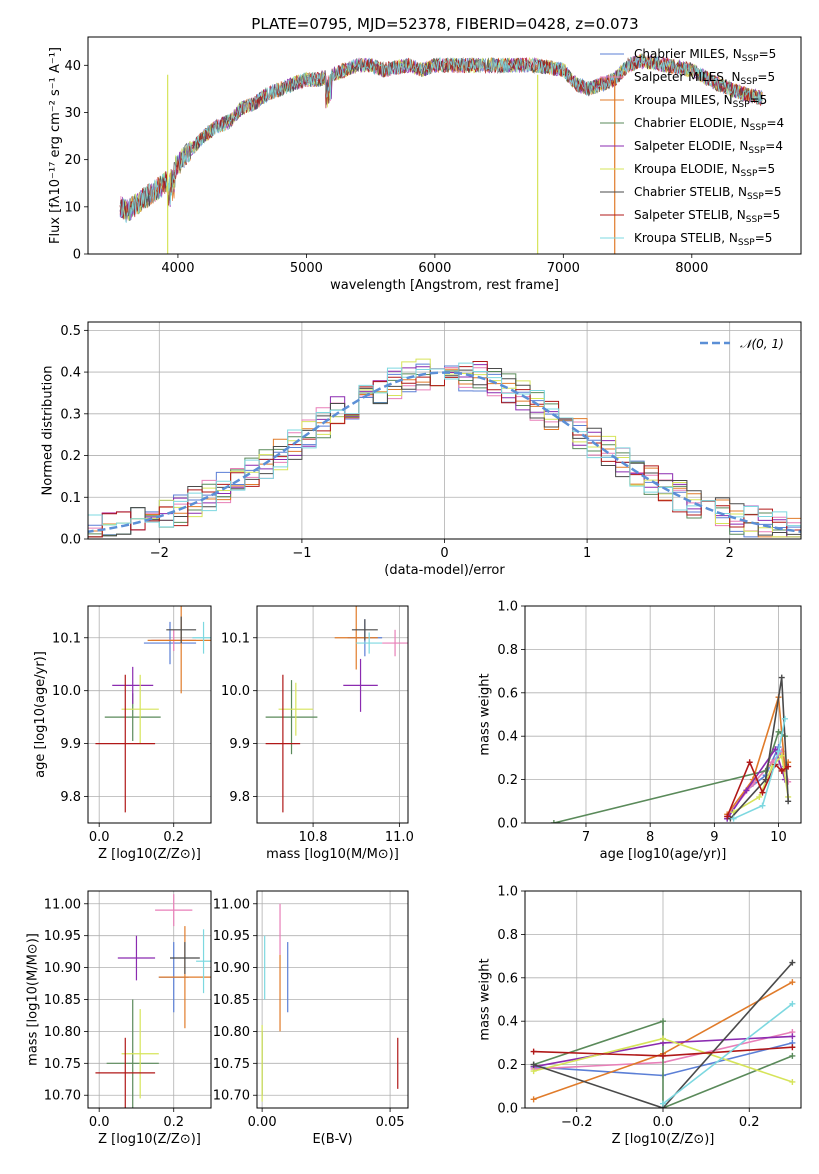  What do you see at coordinates (70, 414) in the screenshot?
I see `y-tick-label: 0.3` at bounding box center [70, 414].